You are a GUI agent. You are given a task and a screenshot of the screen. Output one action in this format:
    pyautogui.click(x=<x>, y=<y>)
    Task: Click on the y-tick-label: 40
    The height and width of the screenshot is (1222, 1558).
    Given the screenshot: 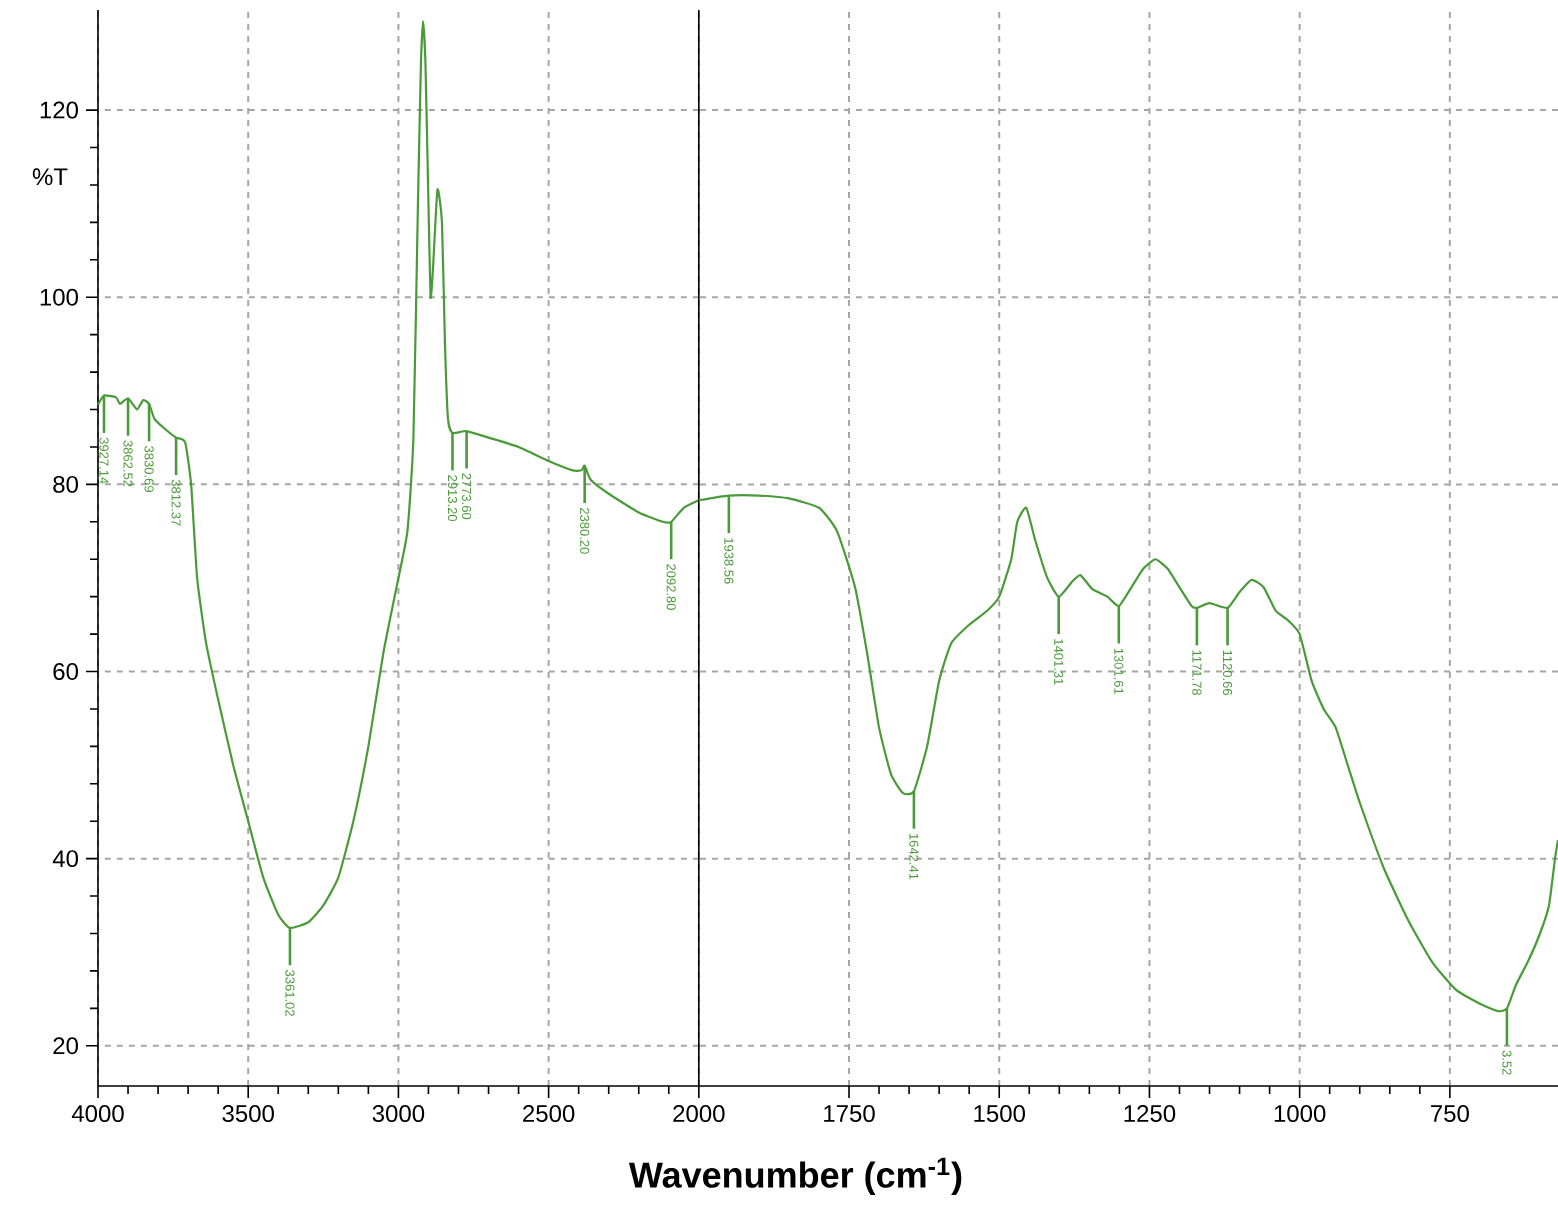 What is the action you would take?
    pyautogui.click(x=65, y=859)
    